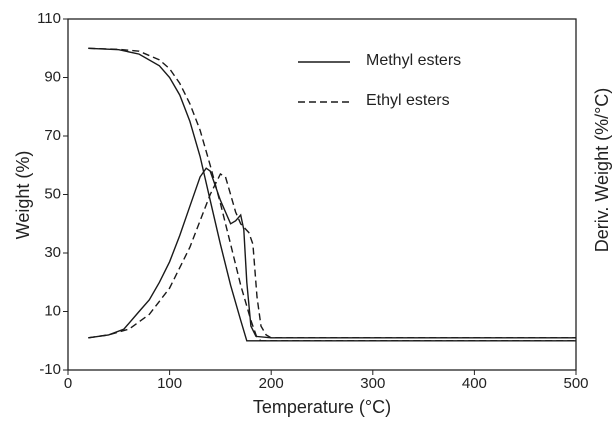 This screenshot has height=421, width=613. Describe the element at coordinates (474, 383) in the screenshot. I see `x-tick-label: 400` at that location.